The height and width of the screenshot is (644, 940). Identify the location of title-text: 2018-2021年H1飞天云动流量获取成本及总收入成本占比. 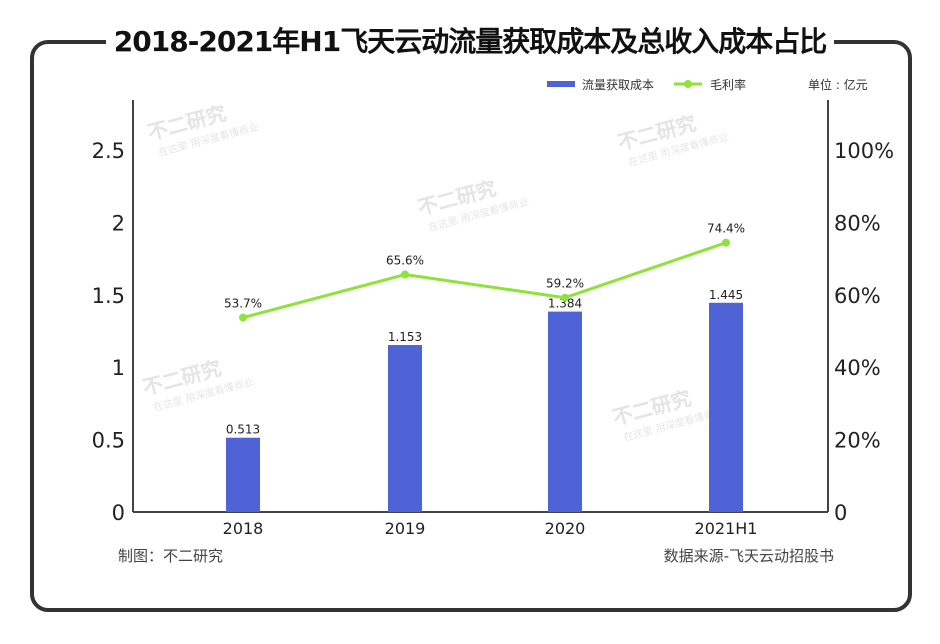
(470, 41).